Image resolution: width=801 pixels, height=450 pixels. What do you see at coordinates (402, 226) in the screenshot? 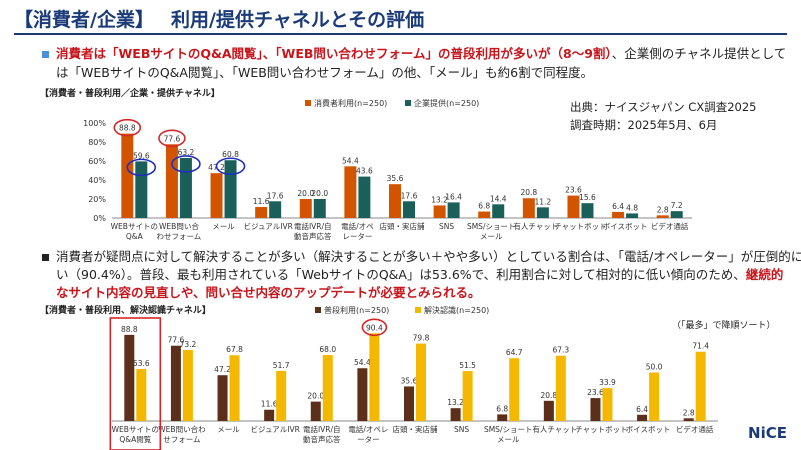
I see `x-tick-label: 店頭・実店舗` at bounding box center [402, 226].